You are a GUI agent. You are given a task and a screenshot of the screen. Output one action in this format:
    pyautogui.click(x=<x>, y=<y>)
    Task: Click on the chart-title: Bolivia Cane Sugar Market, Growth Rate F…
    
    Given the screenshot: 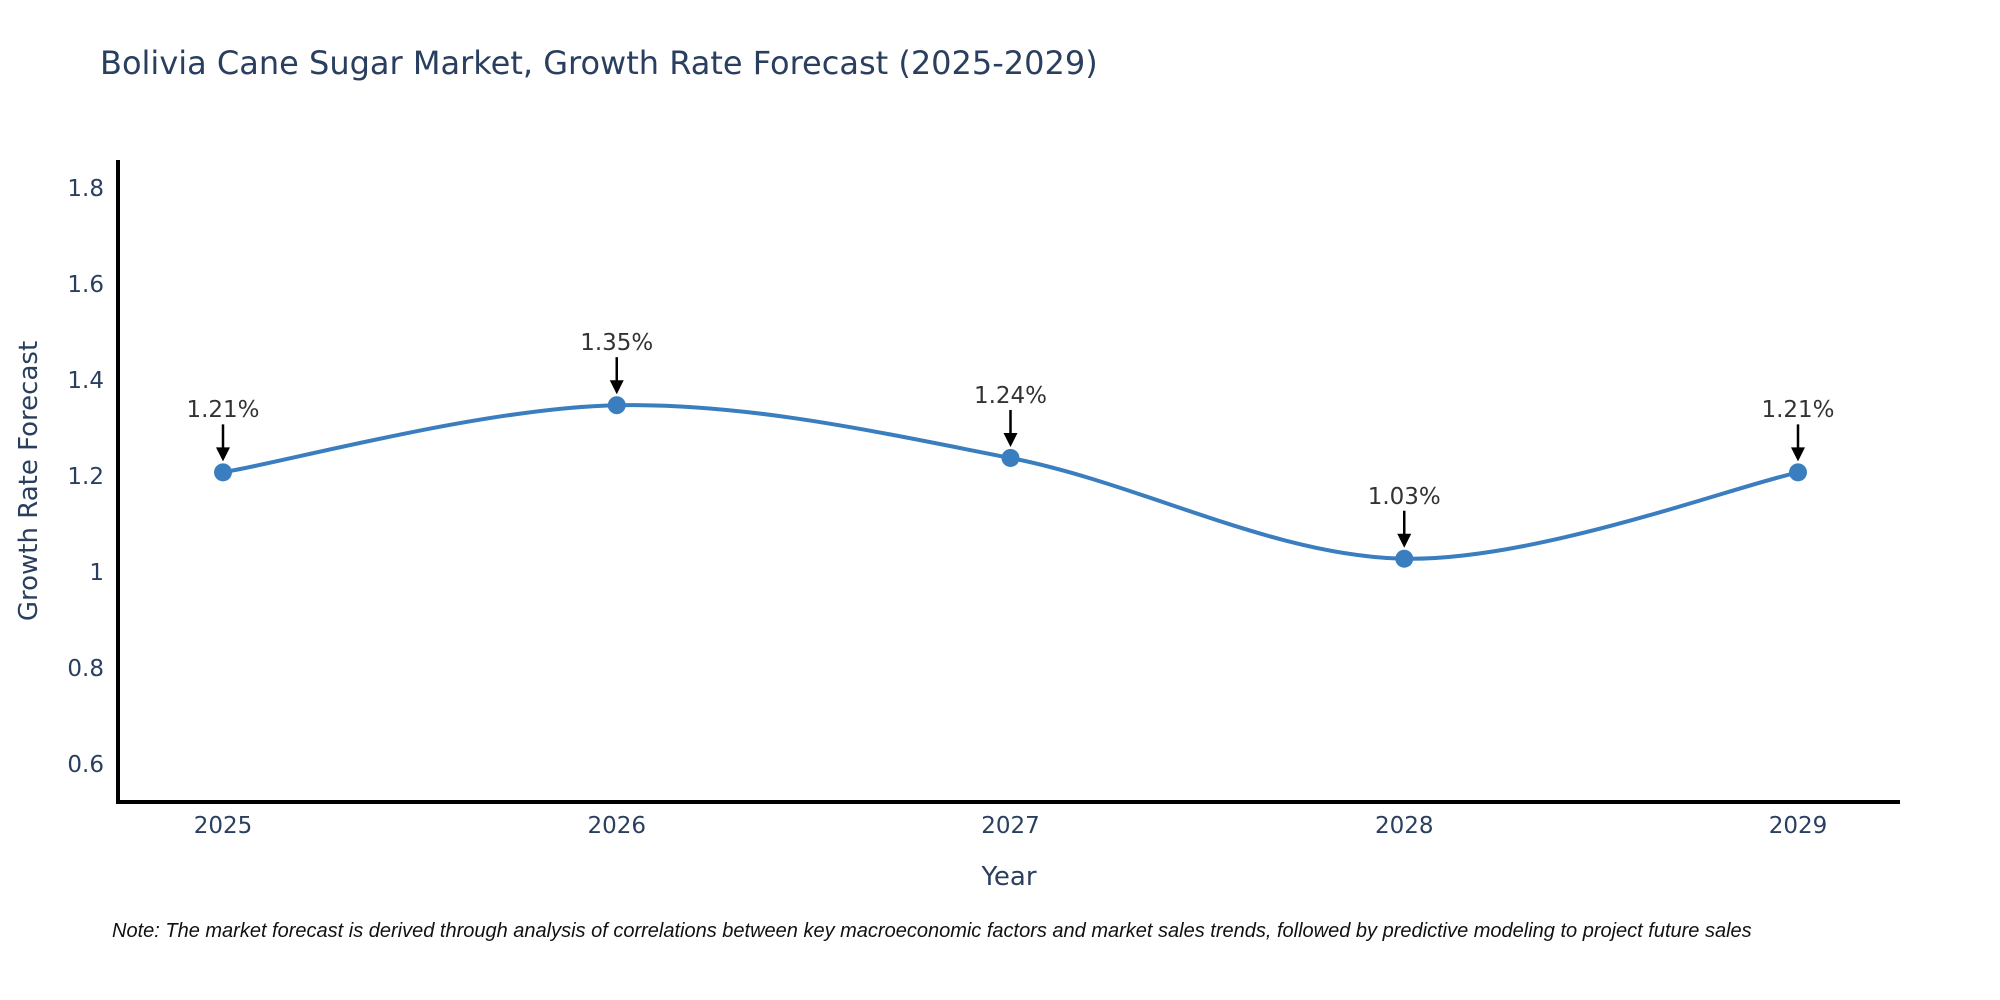 What is the action you would take?
    pyautogui.click(x=599, y=63)
    